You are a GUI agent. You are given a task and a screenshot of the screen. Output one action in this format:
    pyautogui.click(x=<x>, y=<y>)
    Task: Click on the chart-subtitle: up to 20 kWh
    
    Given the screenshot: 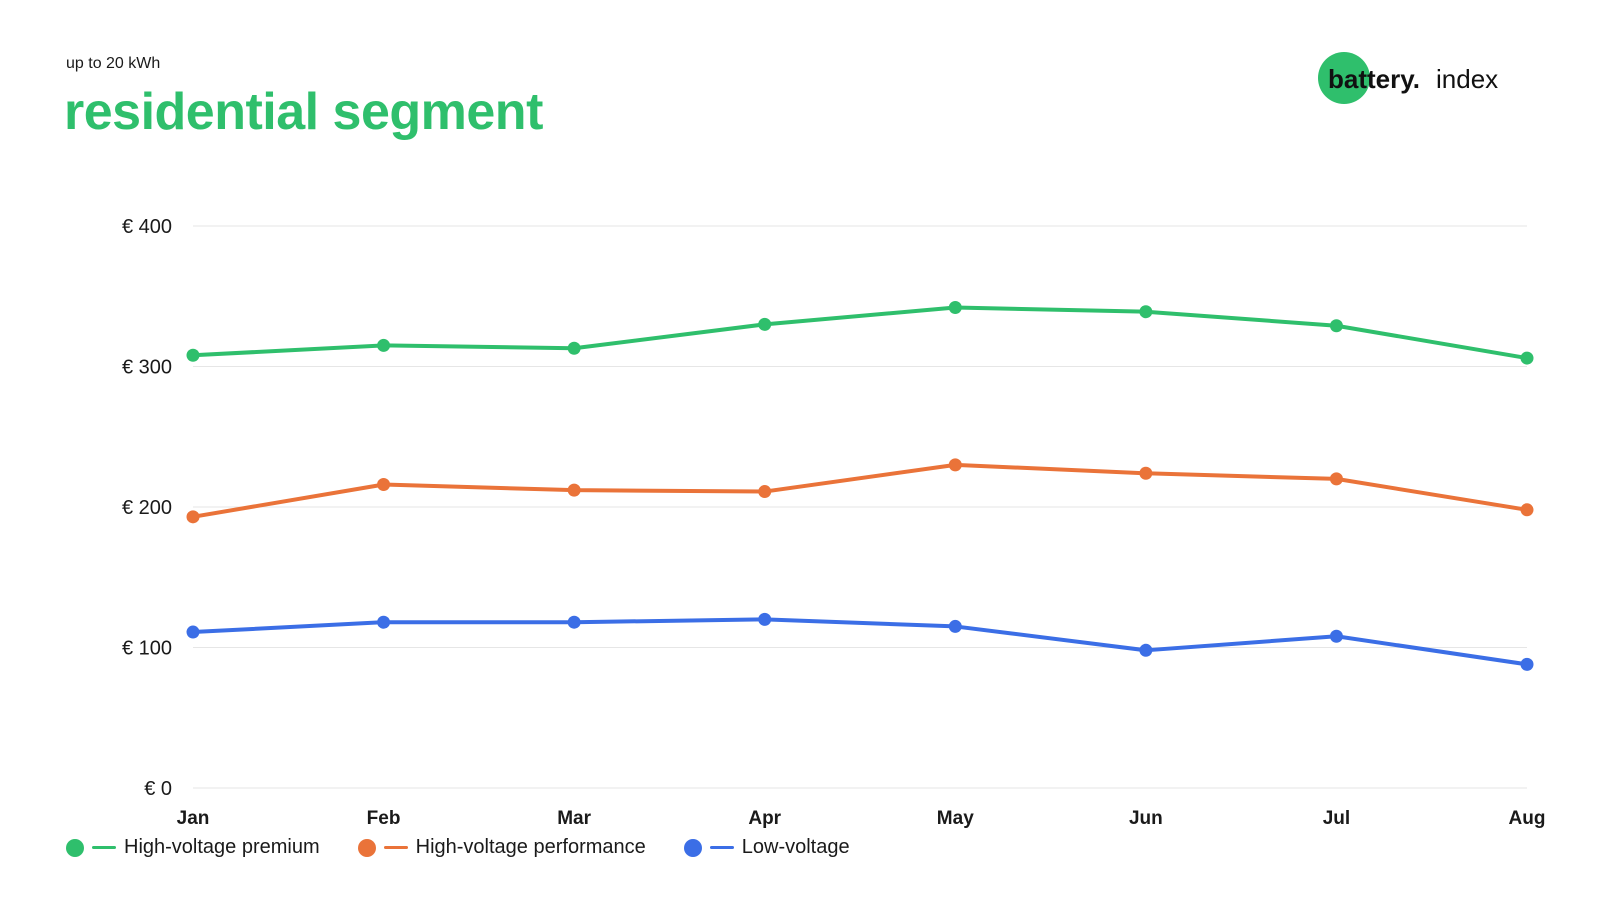 What is the action you would take?
    pyautogui.click(x=113, y=63)
    